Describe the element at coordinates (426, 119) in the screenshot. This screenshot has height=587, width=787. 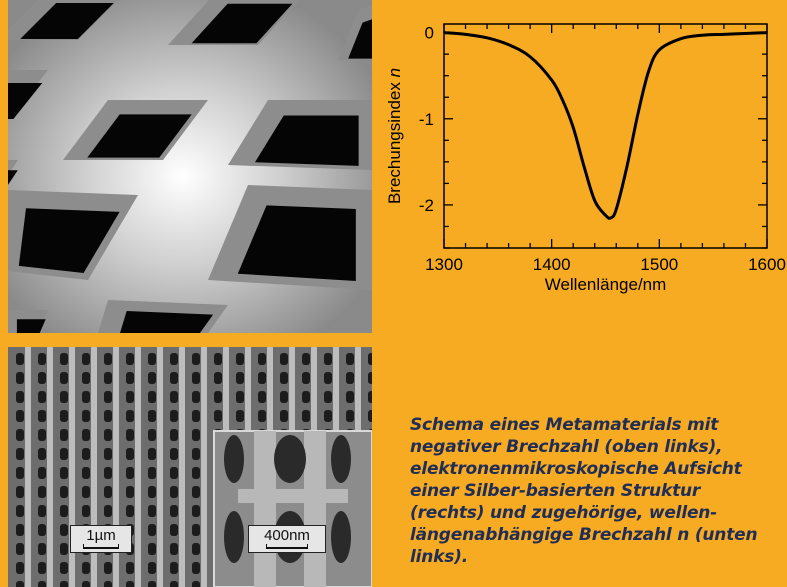
I see `y-tick-label: -1` at that location.